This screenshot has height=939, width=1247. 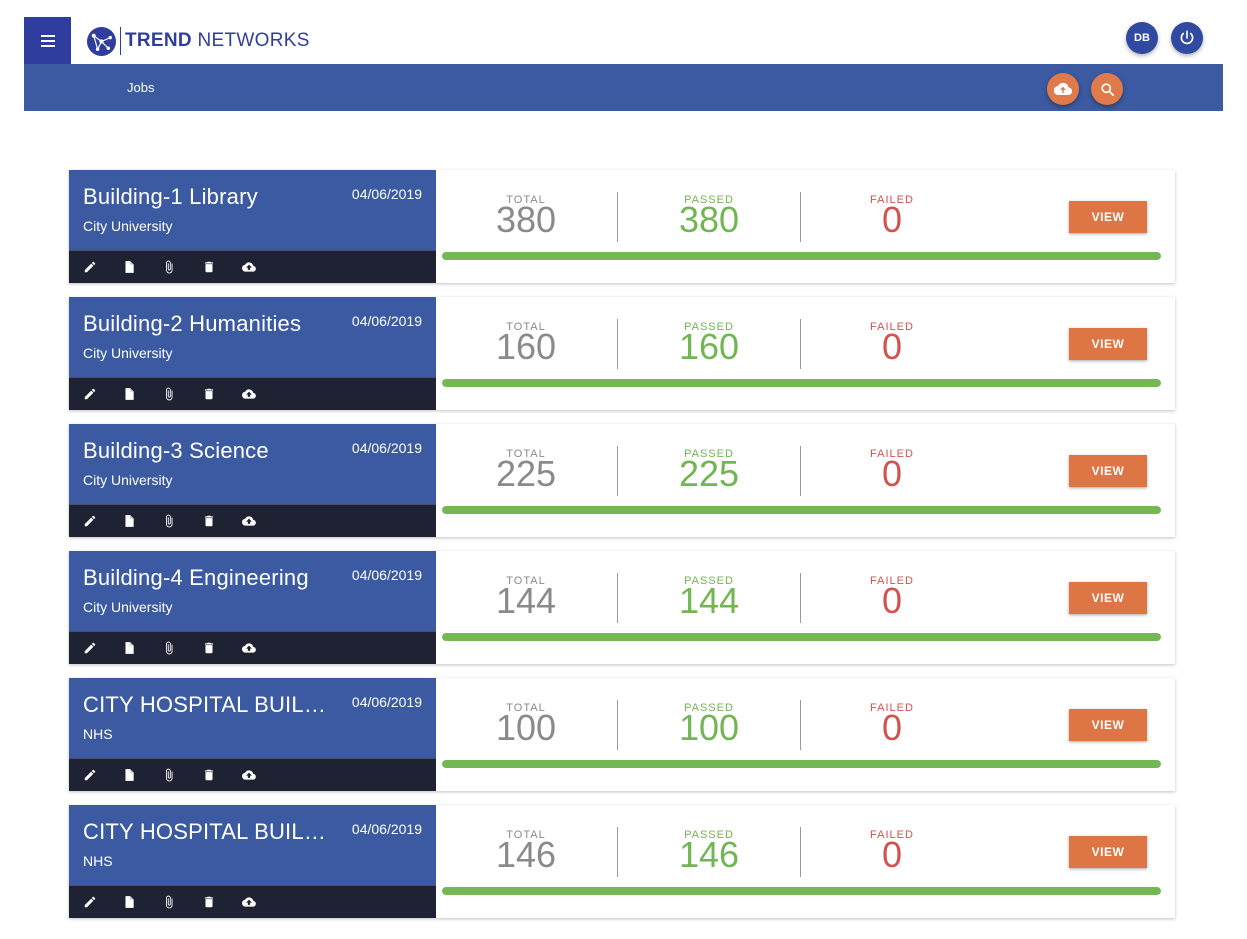 What do you see at coordinates (526, 835) in the screenshot?
I see `total-label: TOTAL` at bounding box center [526, 835].